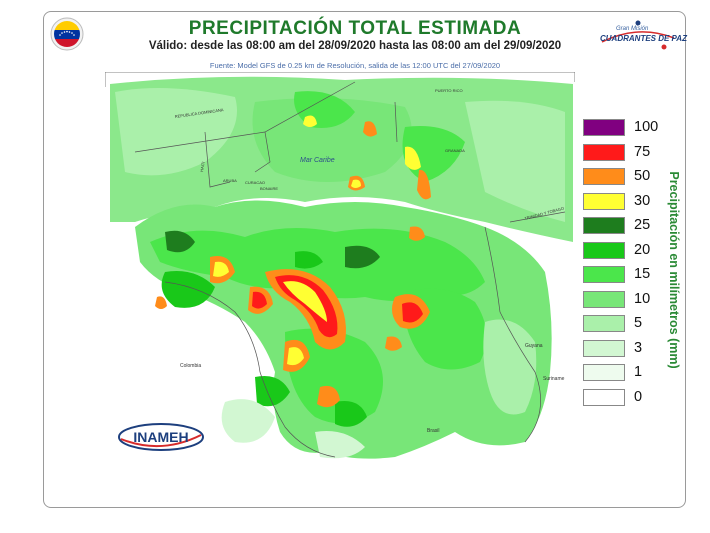 The image size is (710, 533). I want to click on inameh-logo: INAMEH, so click(161, 438).